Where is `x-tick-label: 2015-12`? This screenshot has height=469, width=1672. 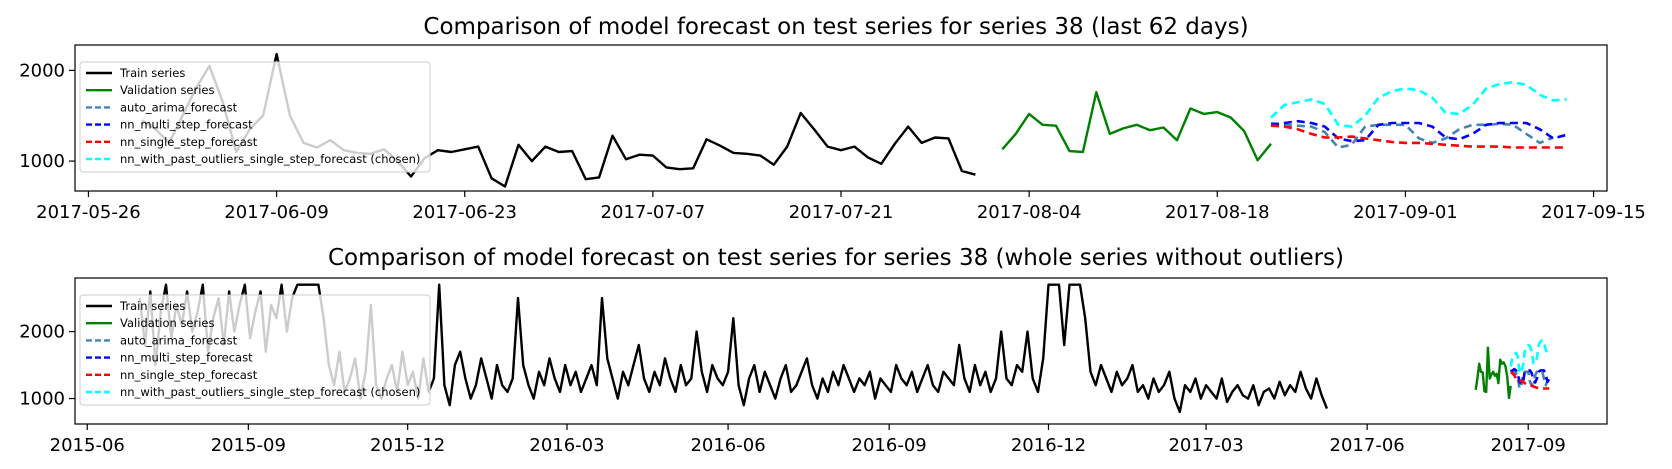
x-tick-label: 2015-12 is located at coordinates (407, 445).